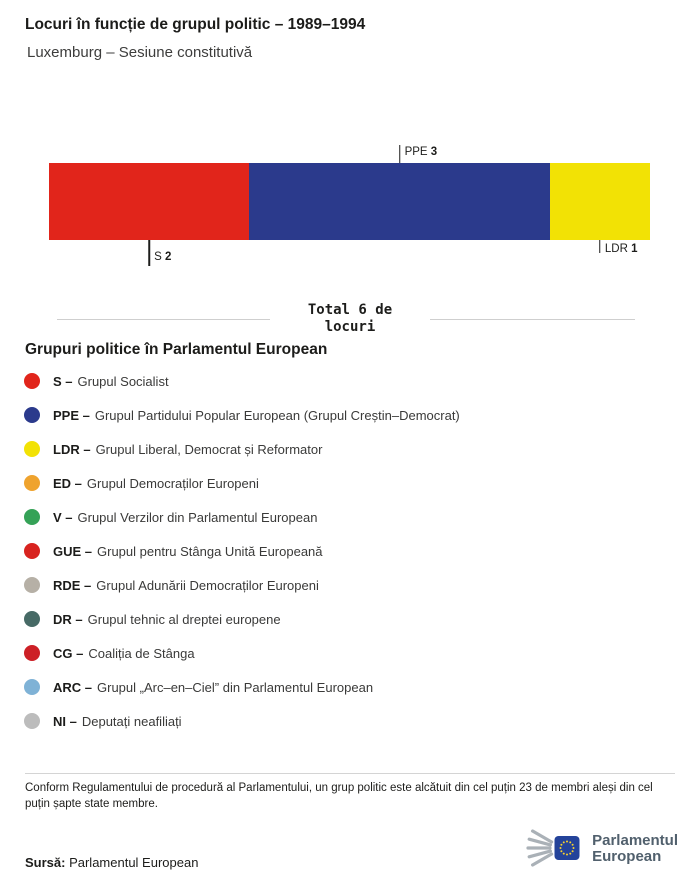 The width and height of the screenshot is (700, 888). Describe the element at coordinates (553, 848) in the screenshot. I see `ep-hemicycle-flag-icon` at that location.